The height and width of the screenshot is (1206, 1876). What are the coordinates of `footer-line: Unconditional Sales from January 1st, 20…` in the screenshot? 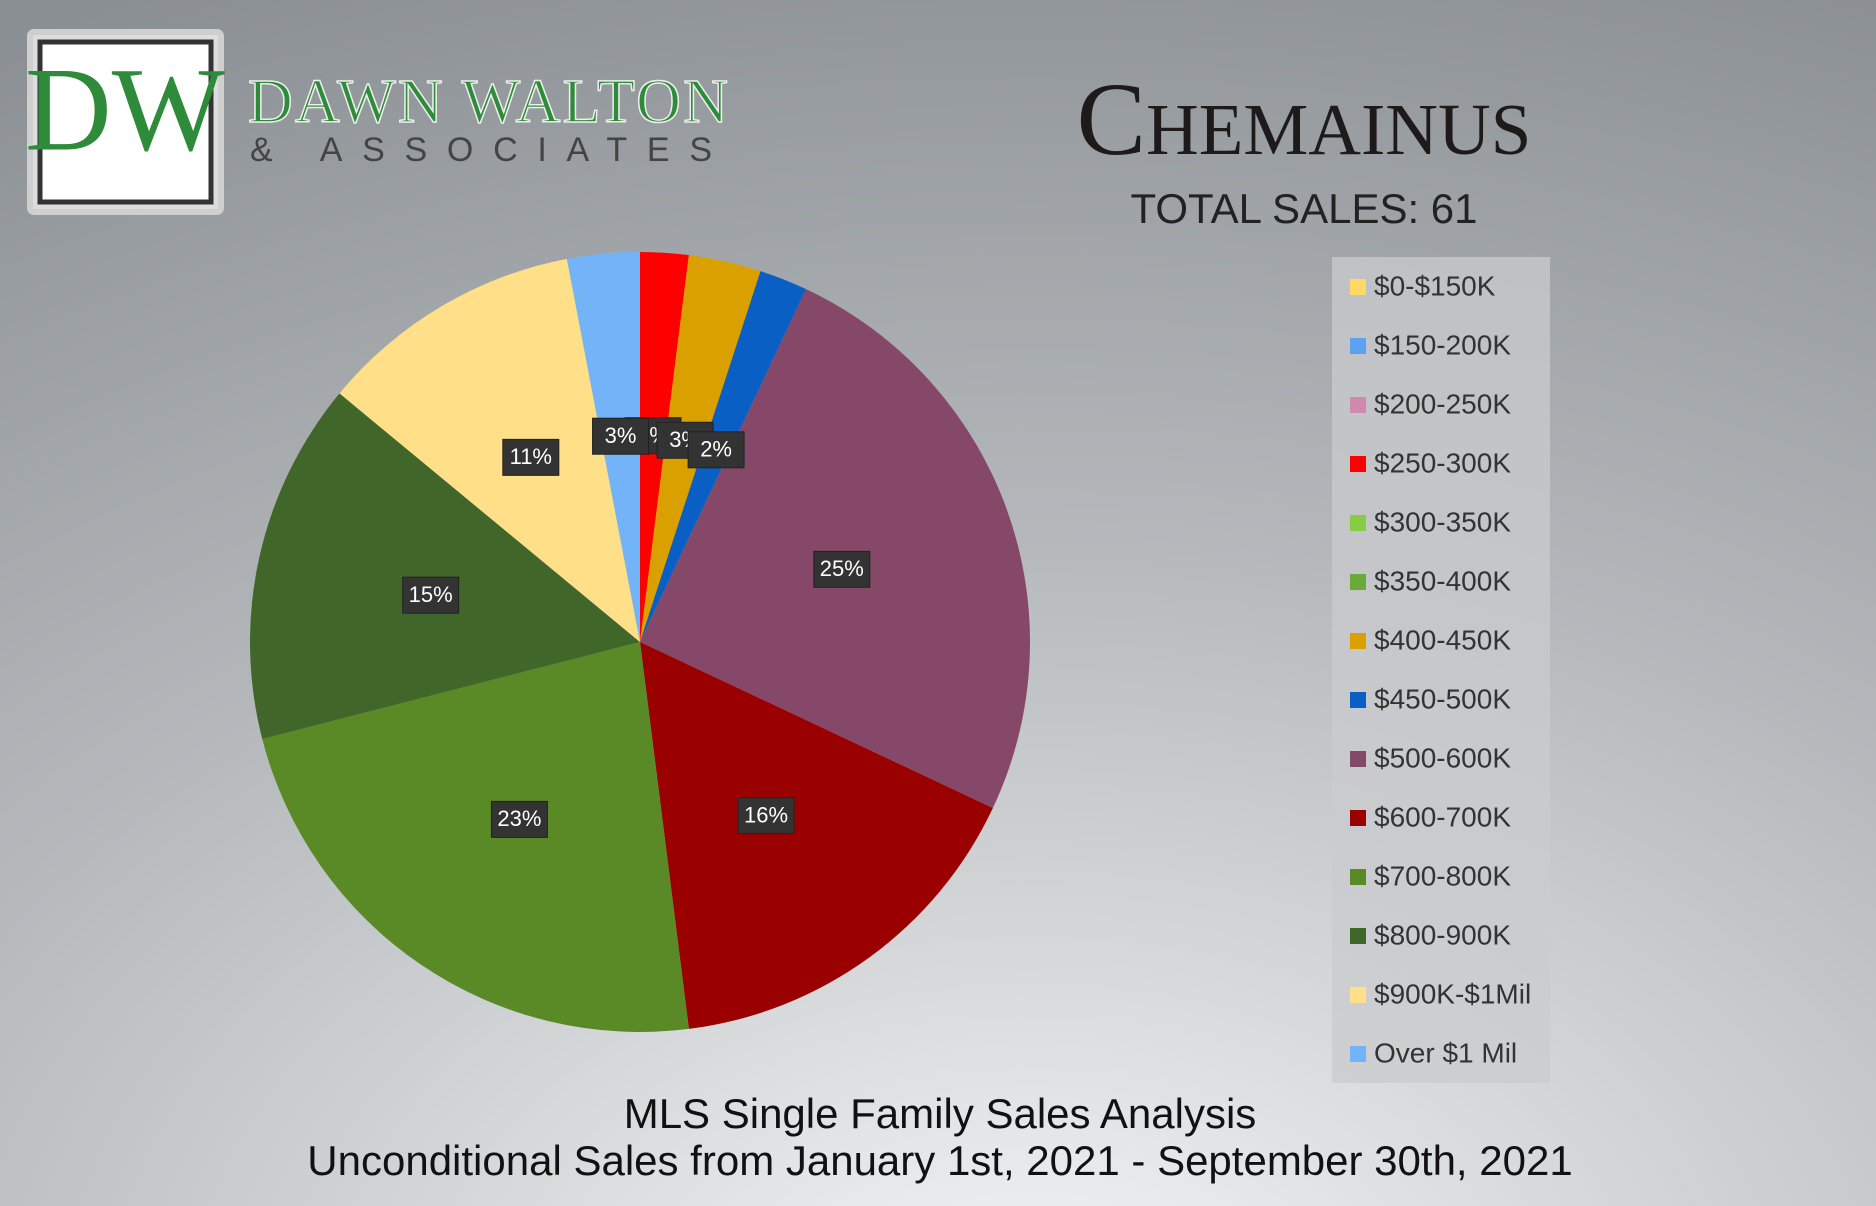 It's located at (939, 1160).